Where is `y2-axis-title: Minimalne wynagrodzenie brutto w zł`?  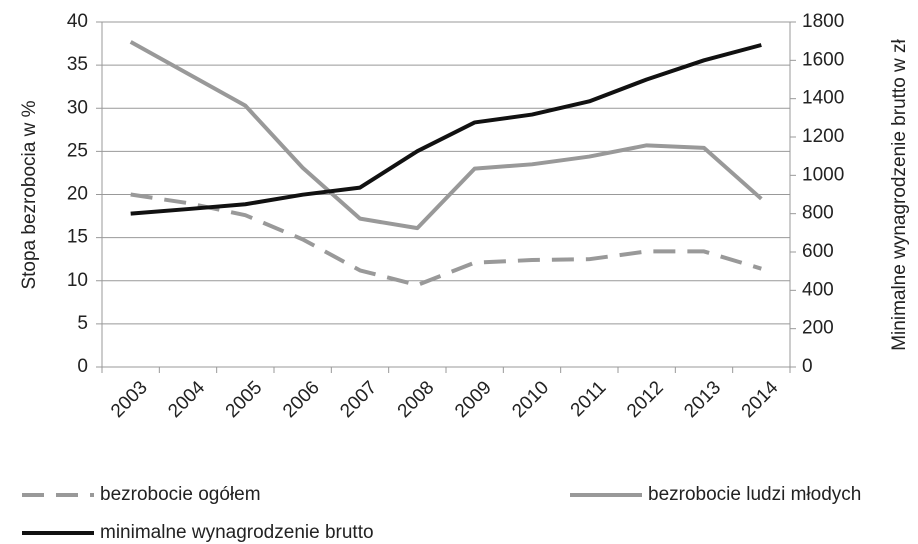
y2-axis-title: Minimalne wynagrodzenie brutto w zł is located at coordinates (899, 194).